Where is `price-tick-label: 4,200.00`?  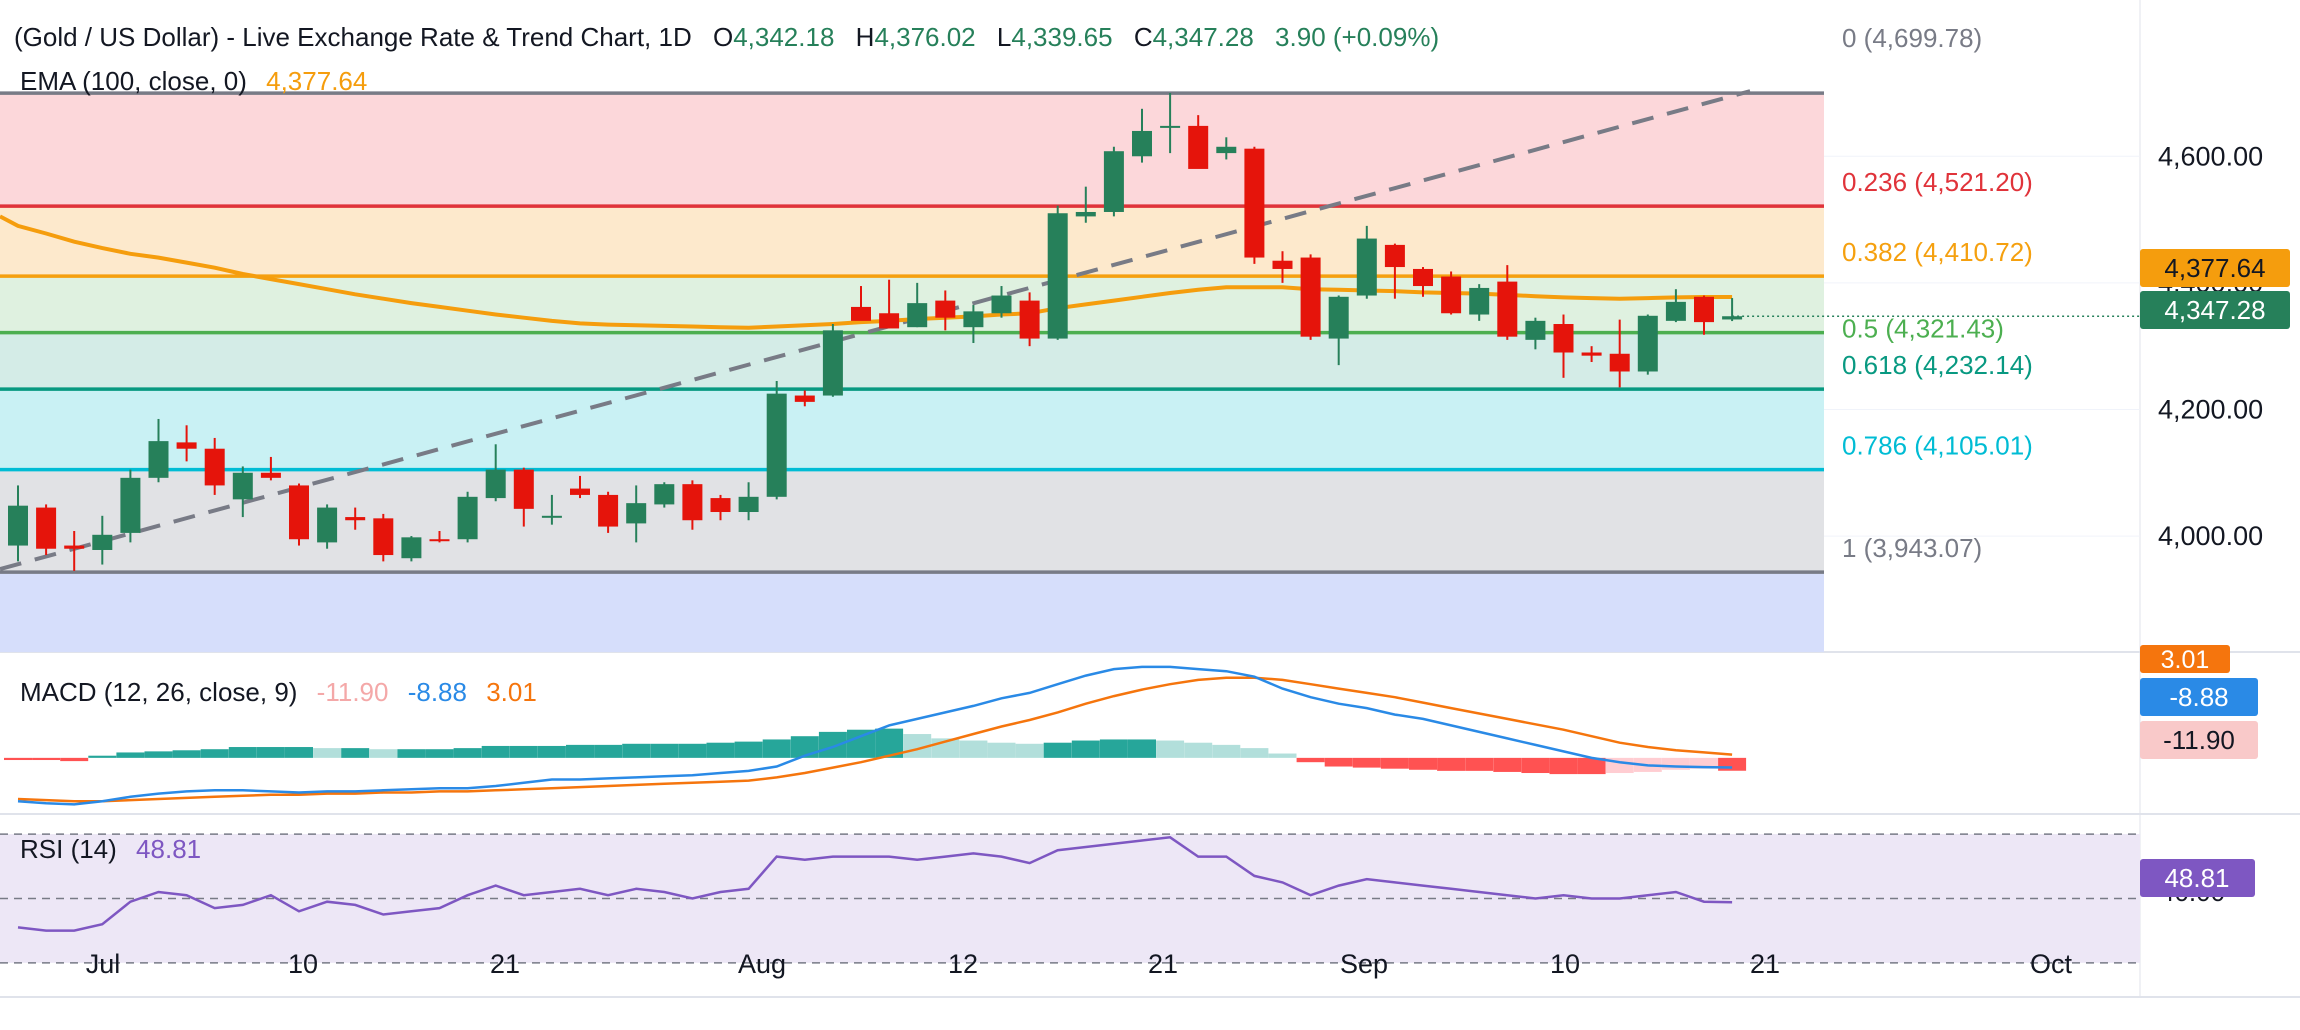 price-tick-label: 4,200.00 is located at coordinates (2210, 409).